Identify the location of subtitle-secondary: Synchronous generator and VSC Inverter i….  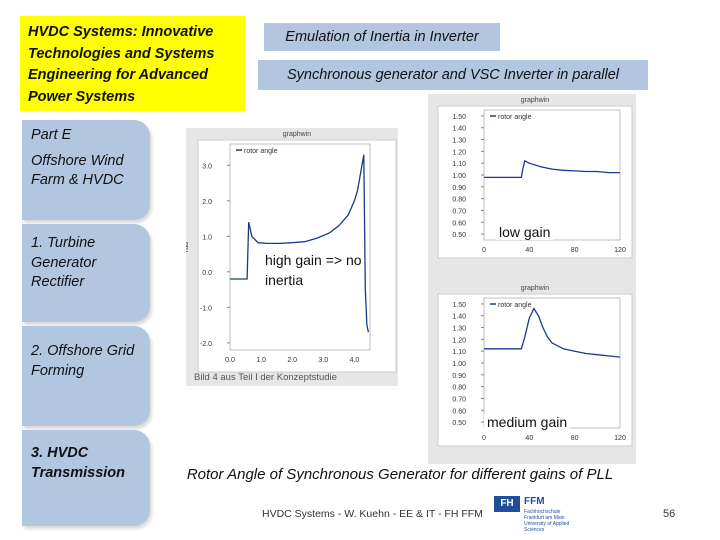
(453, 75).